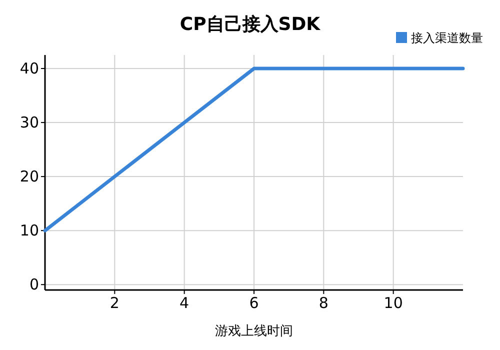 This screenshot has width=500, height=350. Describe the element at coordinates (323, 303) in the screenshot. I see `x-tick-label: 8` at that location.